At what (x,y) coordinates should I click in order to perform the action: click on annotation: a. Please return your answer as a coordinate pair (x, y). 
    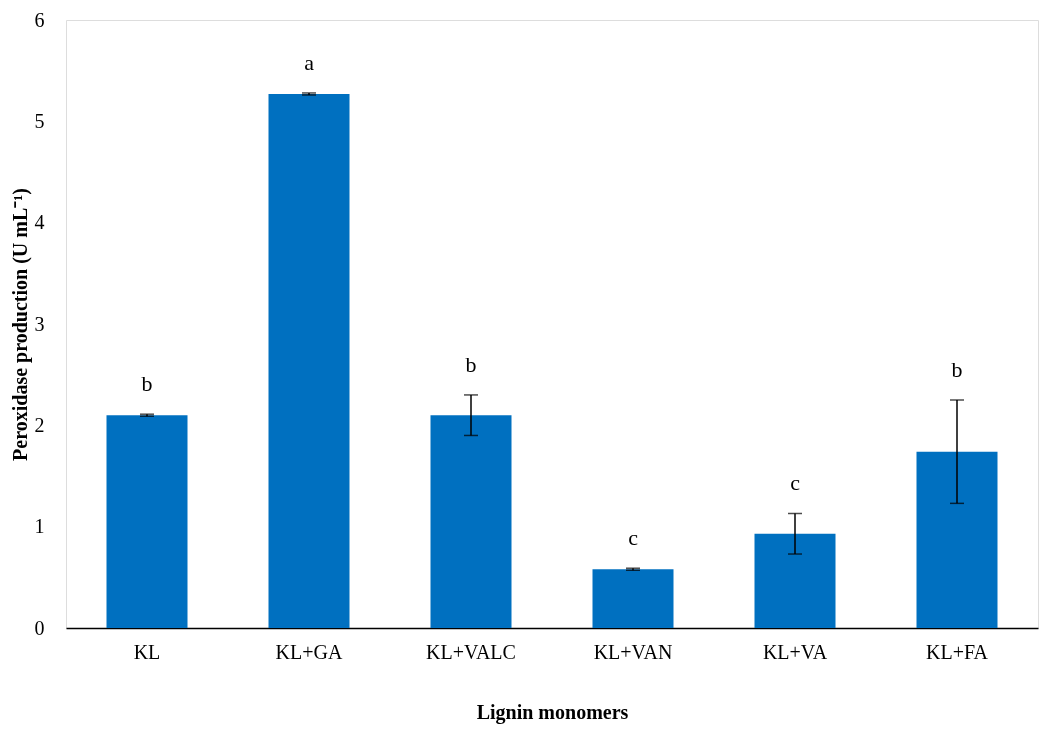
    Looking at the image, I should click on (309, 62).